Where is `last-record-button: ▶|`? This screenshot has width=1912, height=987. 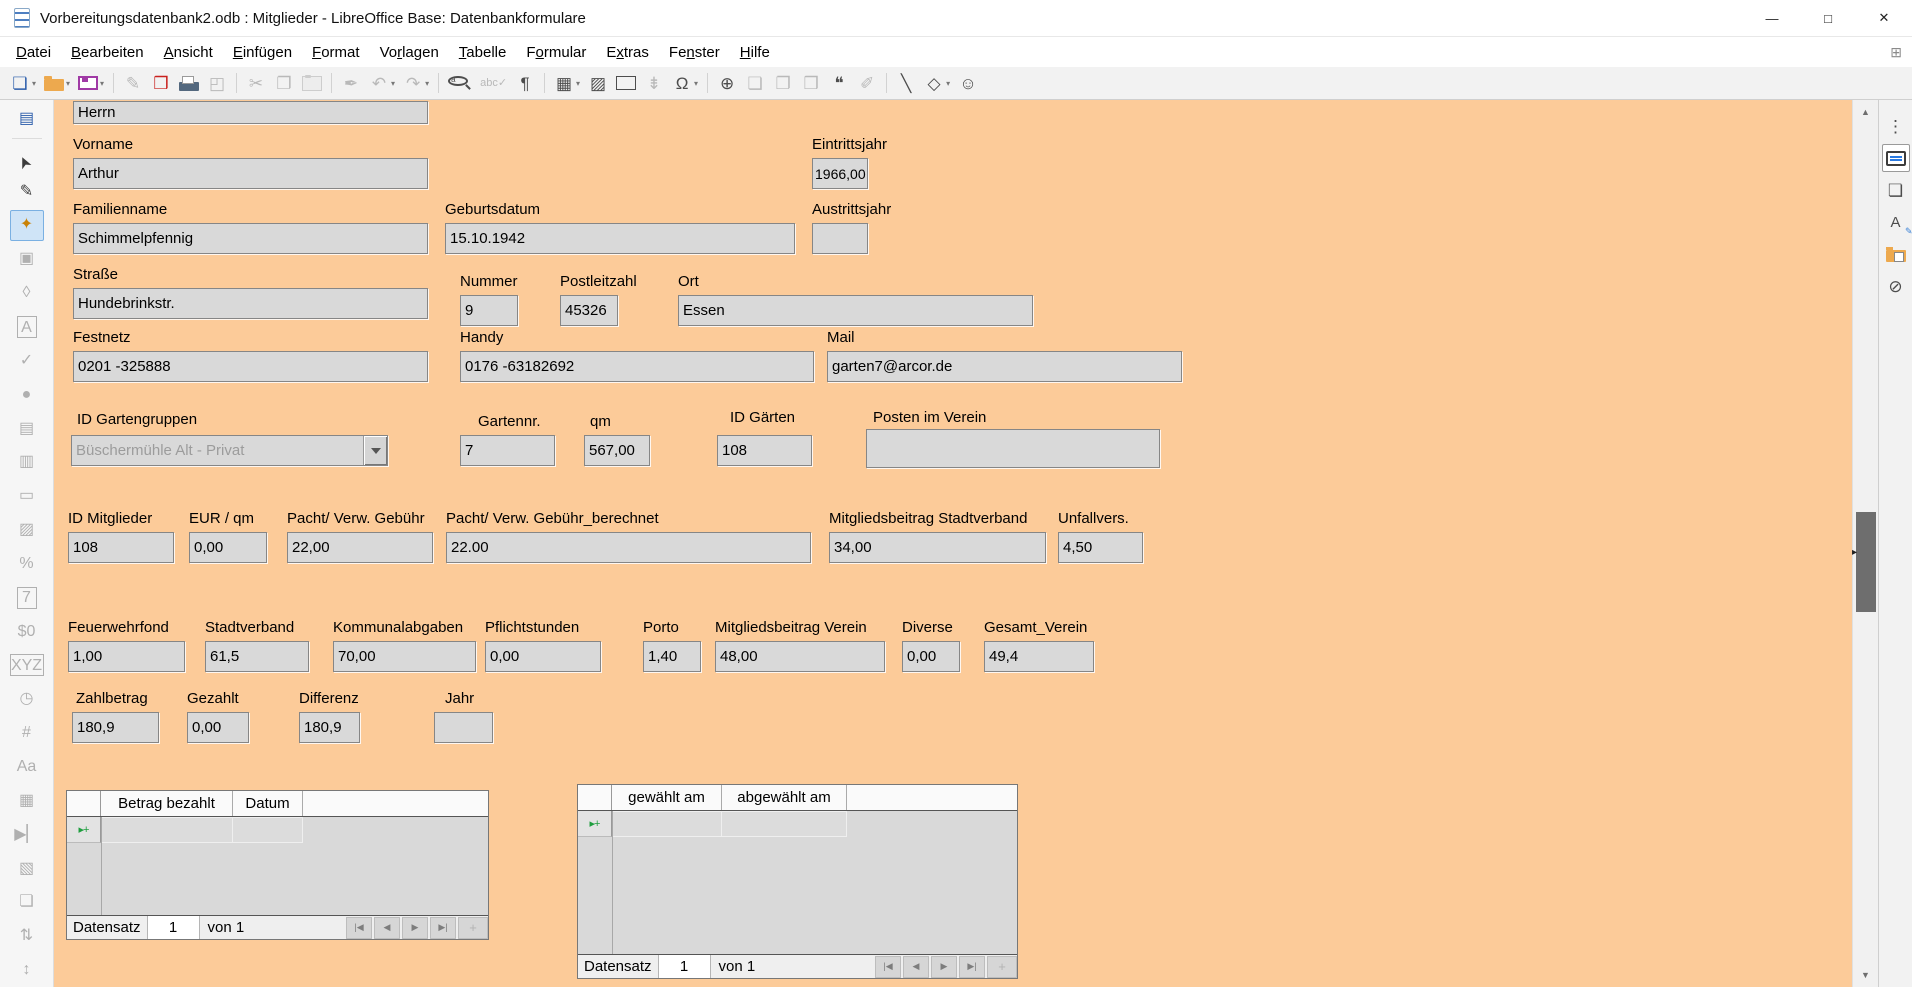 last-record-button: ▶| is located at coordinates (972, 966).